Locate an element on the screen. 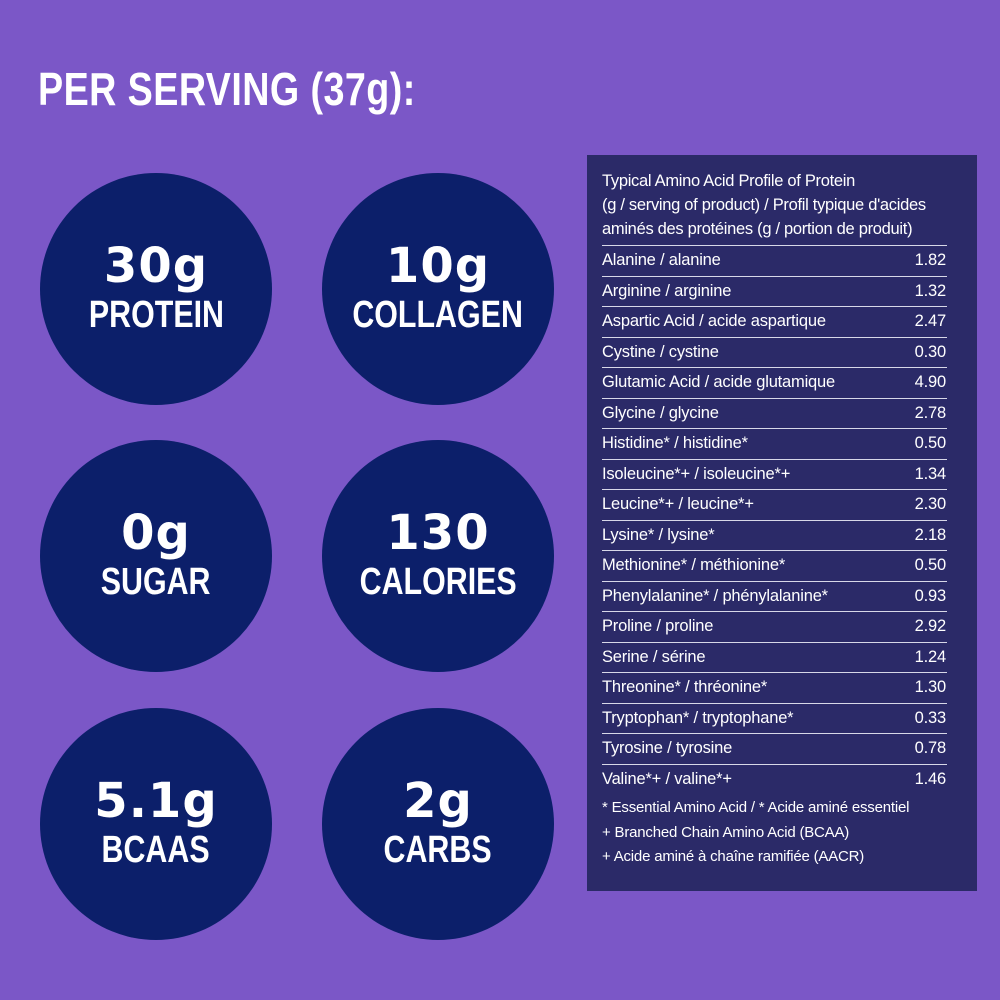 This screenshot has width=1000, height=1000. amino-value: 0.30 is located at coordinates (930, 351).